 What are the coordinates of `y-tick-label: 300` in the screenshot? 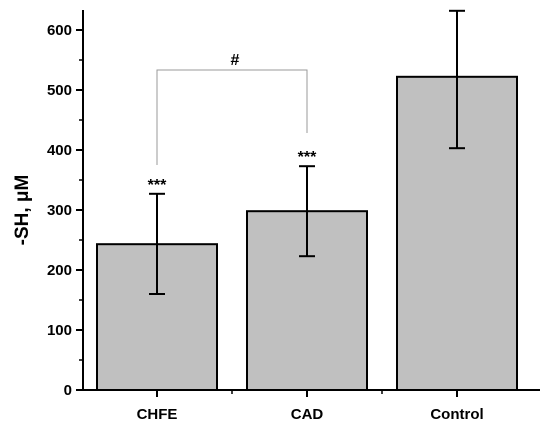 It's located at (59, 210).